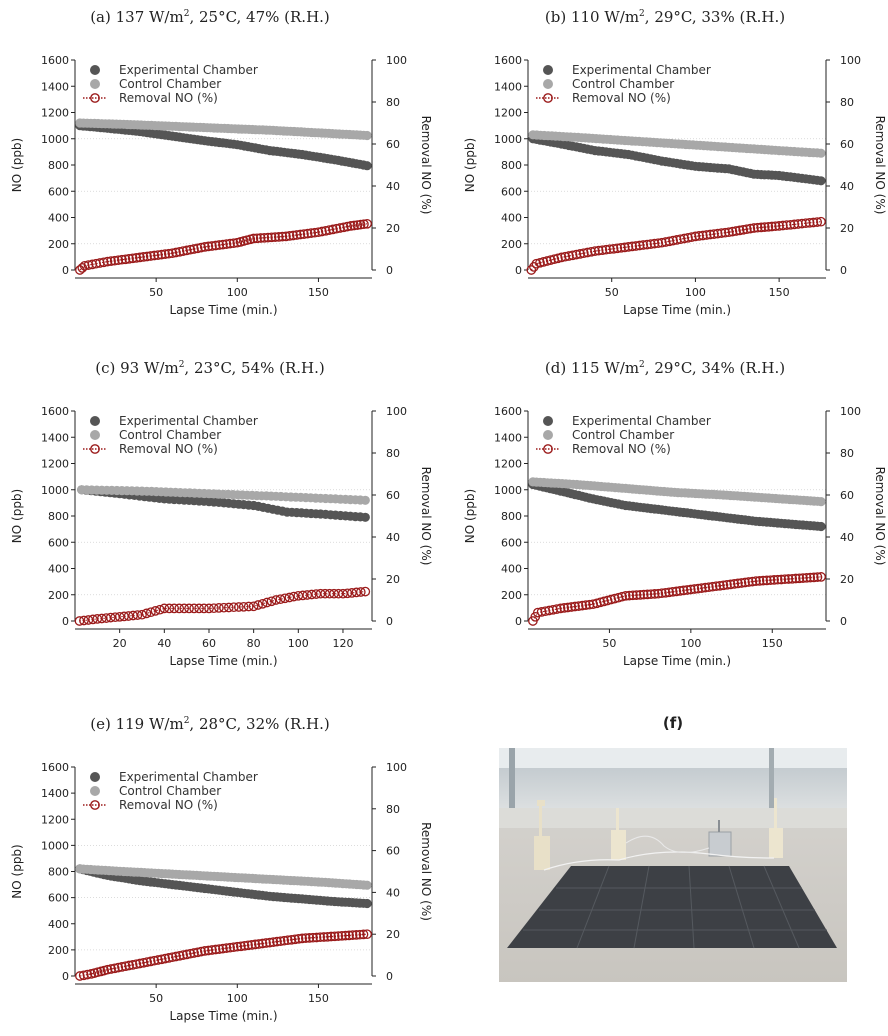  What do you see at coordinates (508, 490) in the screenshot?
I see `y-tick-label: 1000` at bounding box center [508, 490].